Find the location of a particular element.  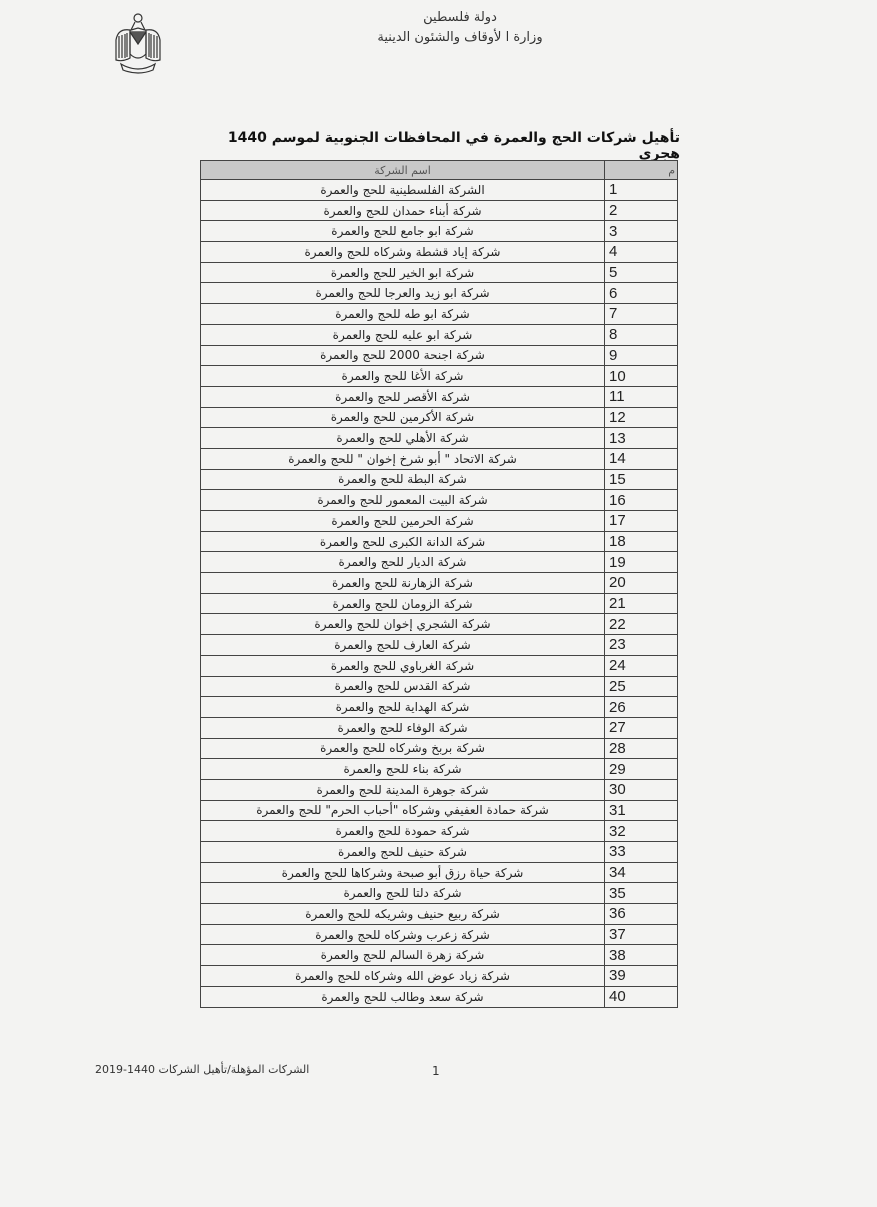

row-number: 5 is located at coordinates (641, 272).